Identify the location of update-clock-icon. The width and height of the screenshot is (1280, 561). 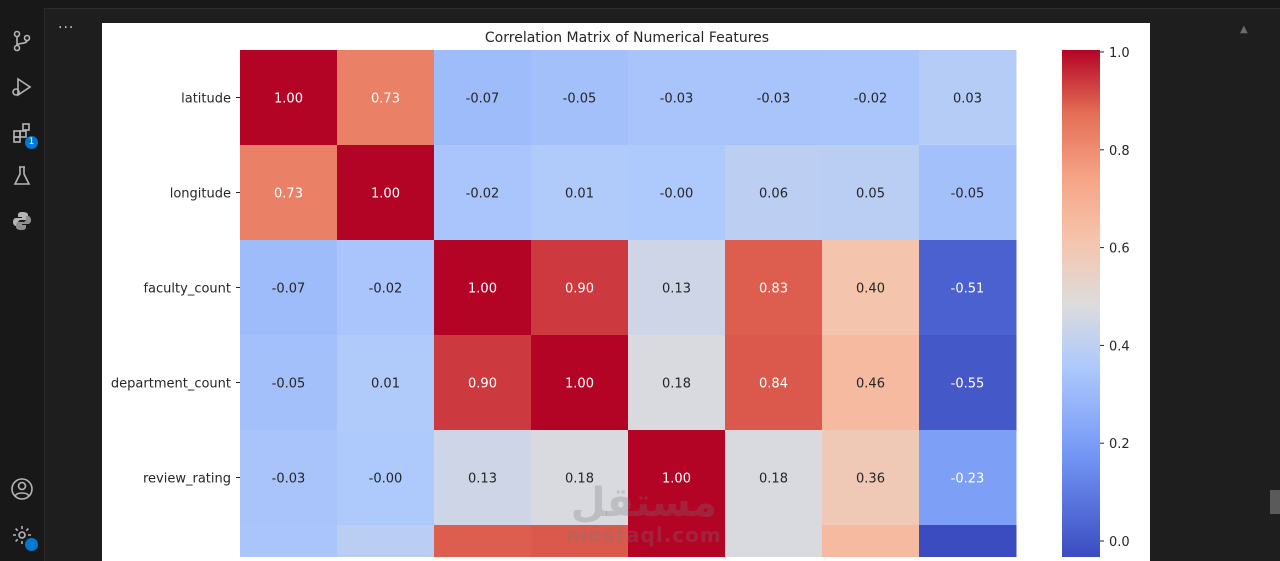
(31, 544).